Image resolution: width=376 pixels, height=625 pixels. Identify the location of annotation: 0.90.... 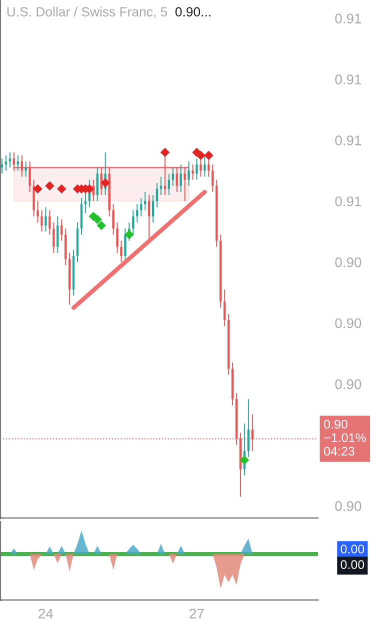
(192, 11).